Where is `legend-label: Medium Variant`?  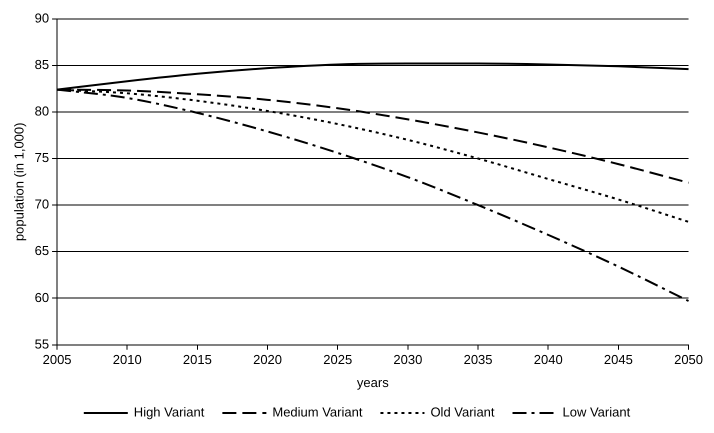 legend-label: Medium Variant is located at coordinates (317, 412).